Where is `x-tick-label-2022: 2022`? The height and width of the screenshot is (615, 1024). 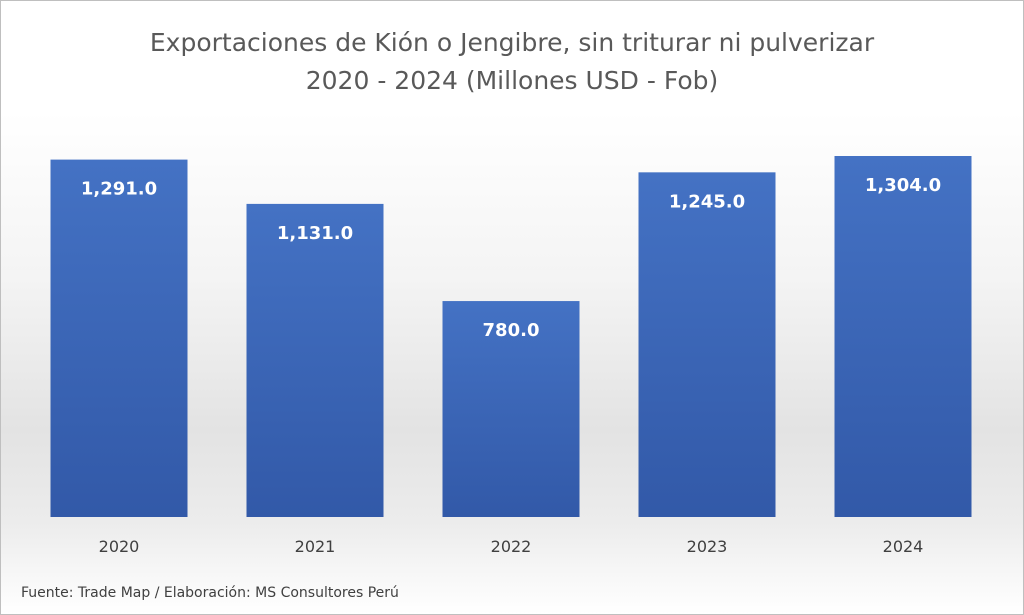 x-tick-label-2022: 2022 is located at coordinates (511, 546).